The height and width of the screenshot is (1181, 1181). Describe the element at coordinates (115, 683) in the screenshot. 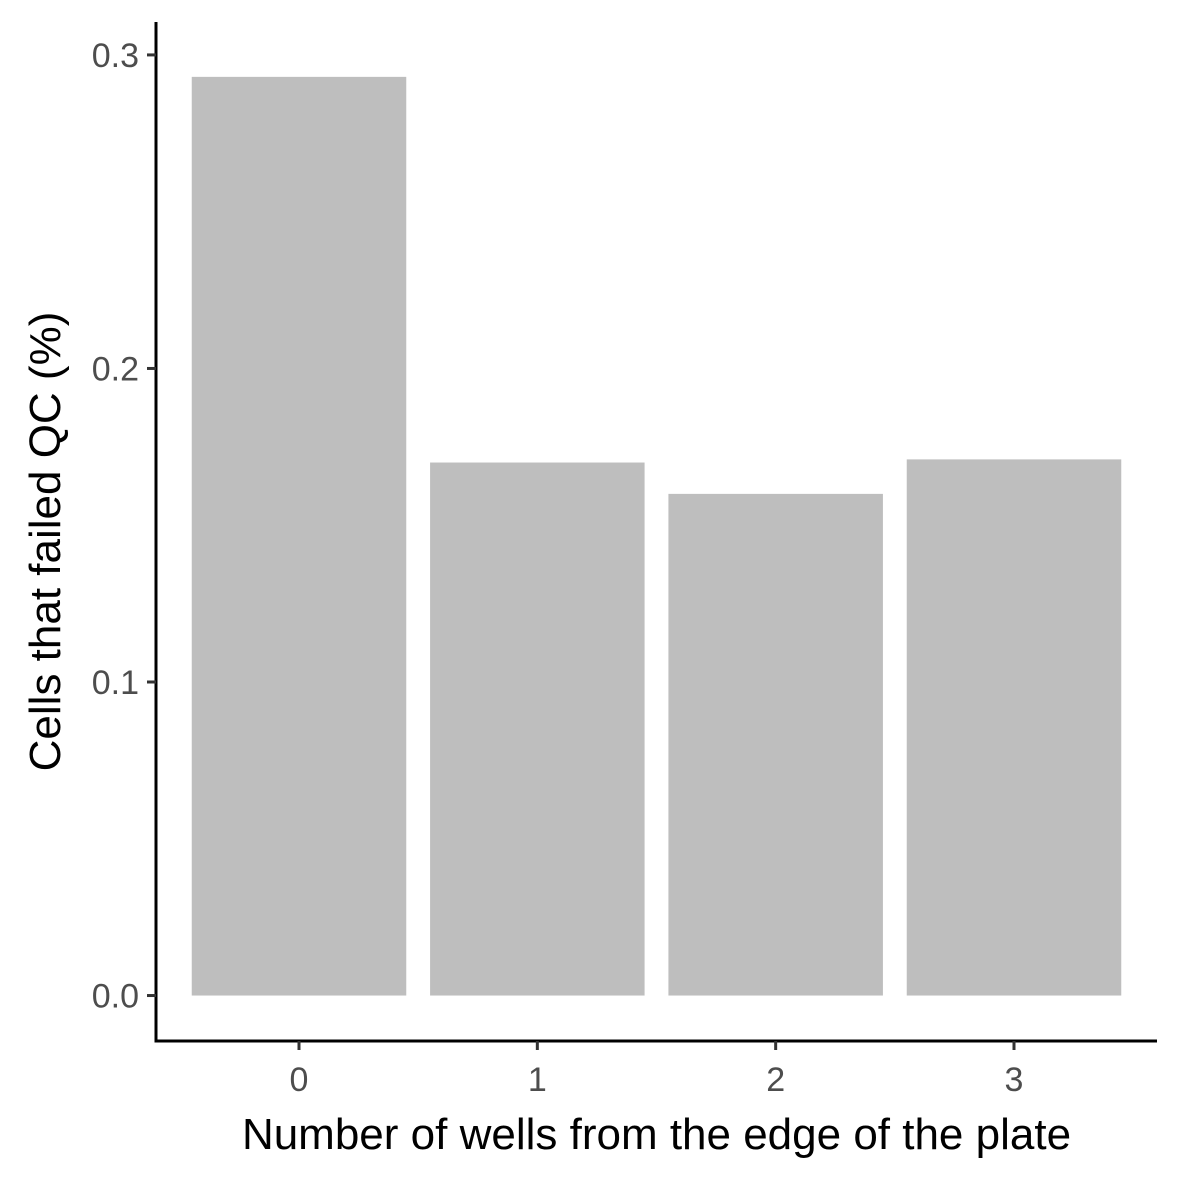

I see `y-tick-label: 0.1` at that location.